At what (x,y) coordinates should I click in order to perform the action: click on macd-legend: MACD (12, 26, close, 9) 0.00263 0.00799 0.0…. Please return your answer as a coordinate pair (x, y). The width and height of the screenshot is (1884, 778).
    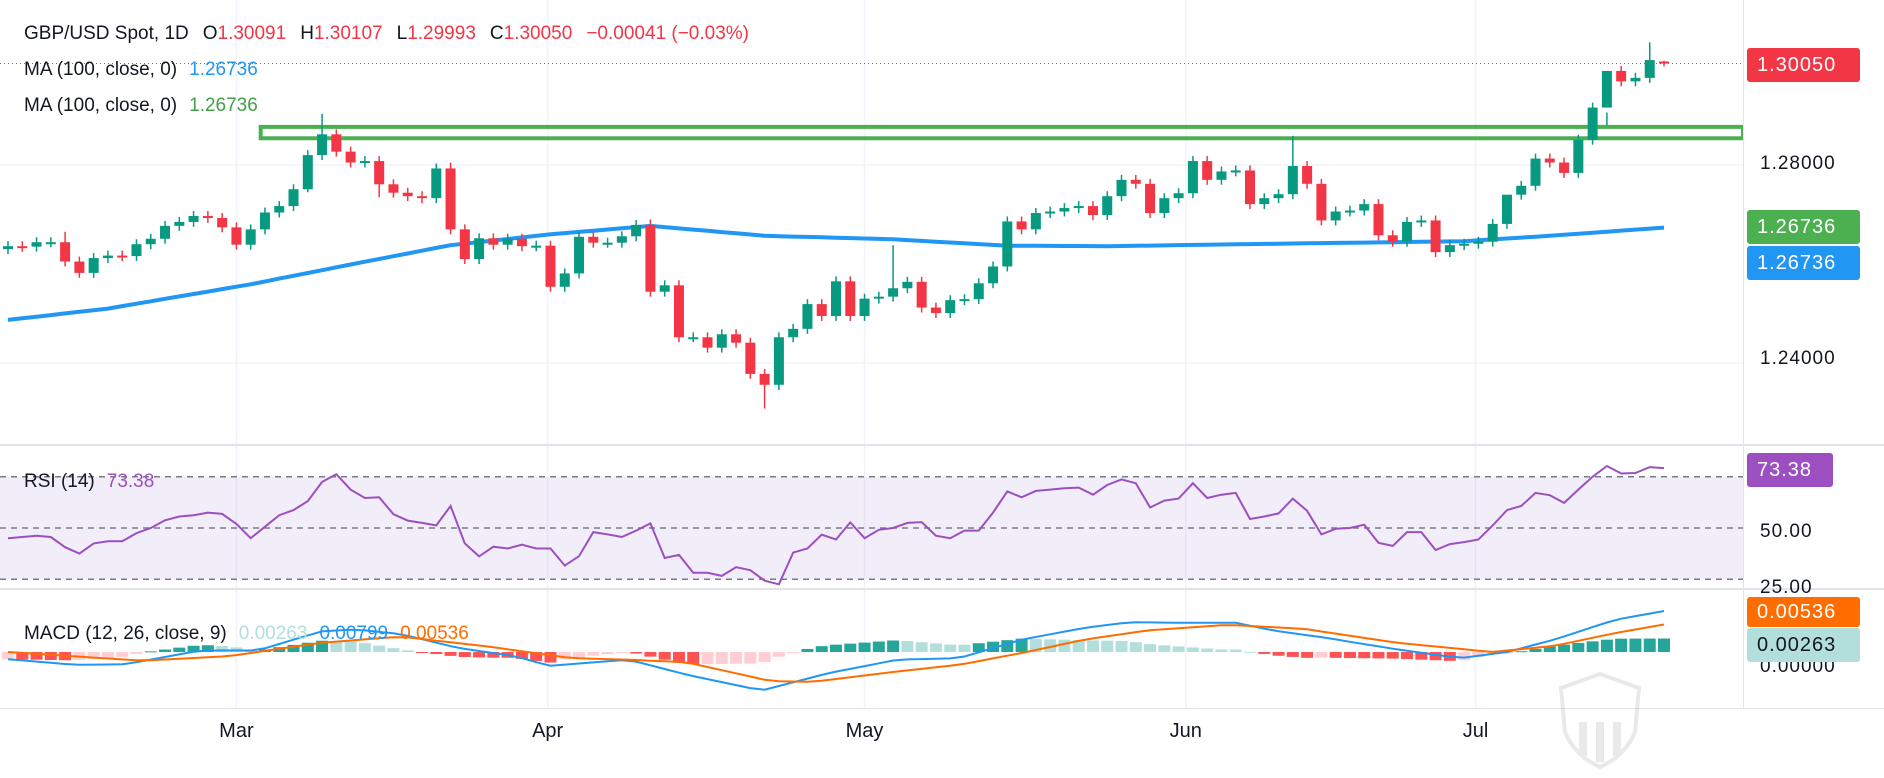
    Looking at the image, I should click on (249, 634).